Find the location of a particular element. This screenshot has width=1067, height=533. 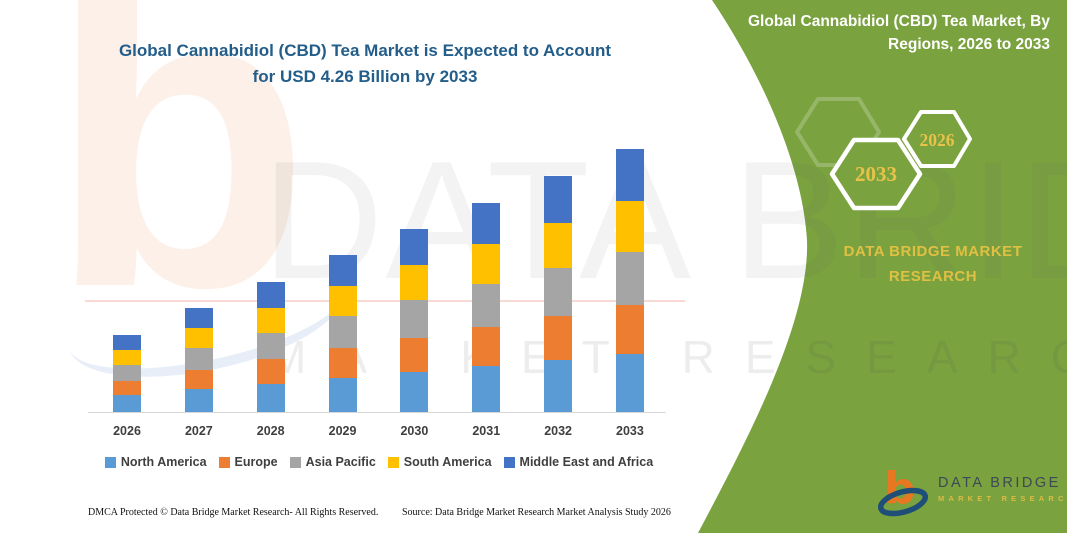

x-axis-label: 2033 is located at coordinates (630, 431).